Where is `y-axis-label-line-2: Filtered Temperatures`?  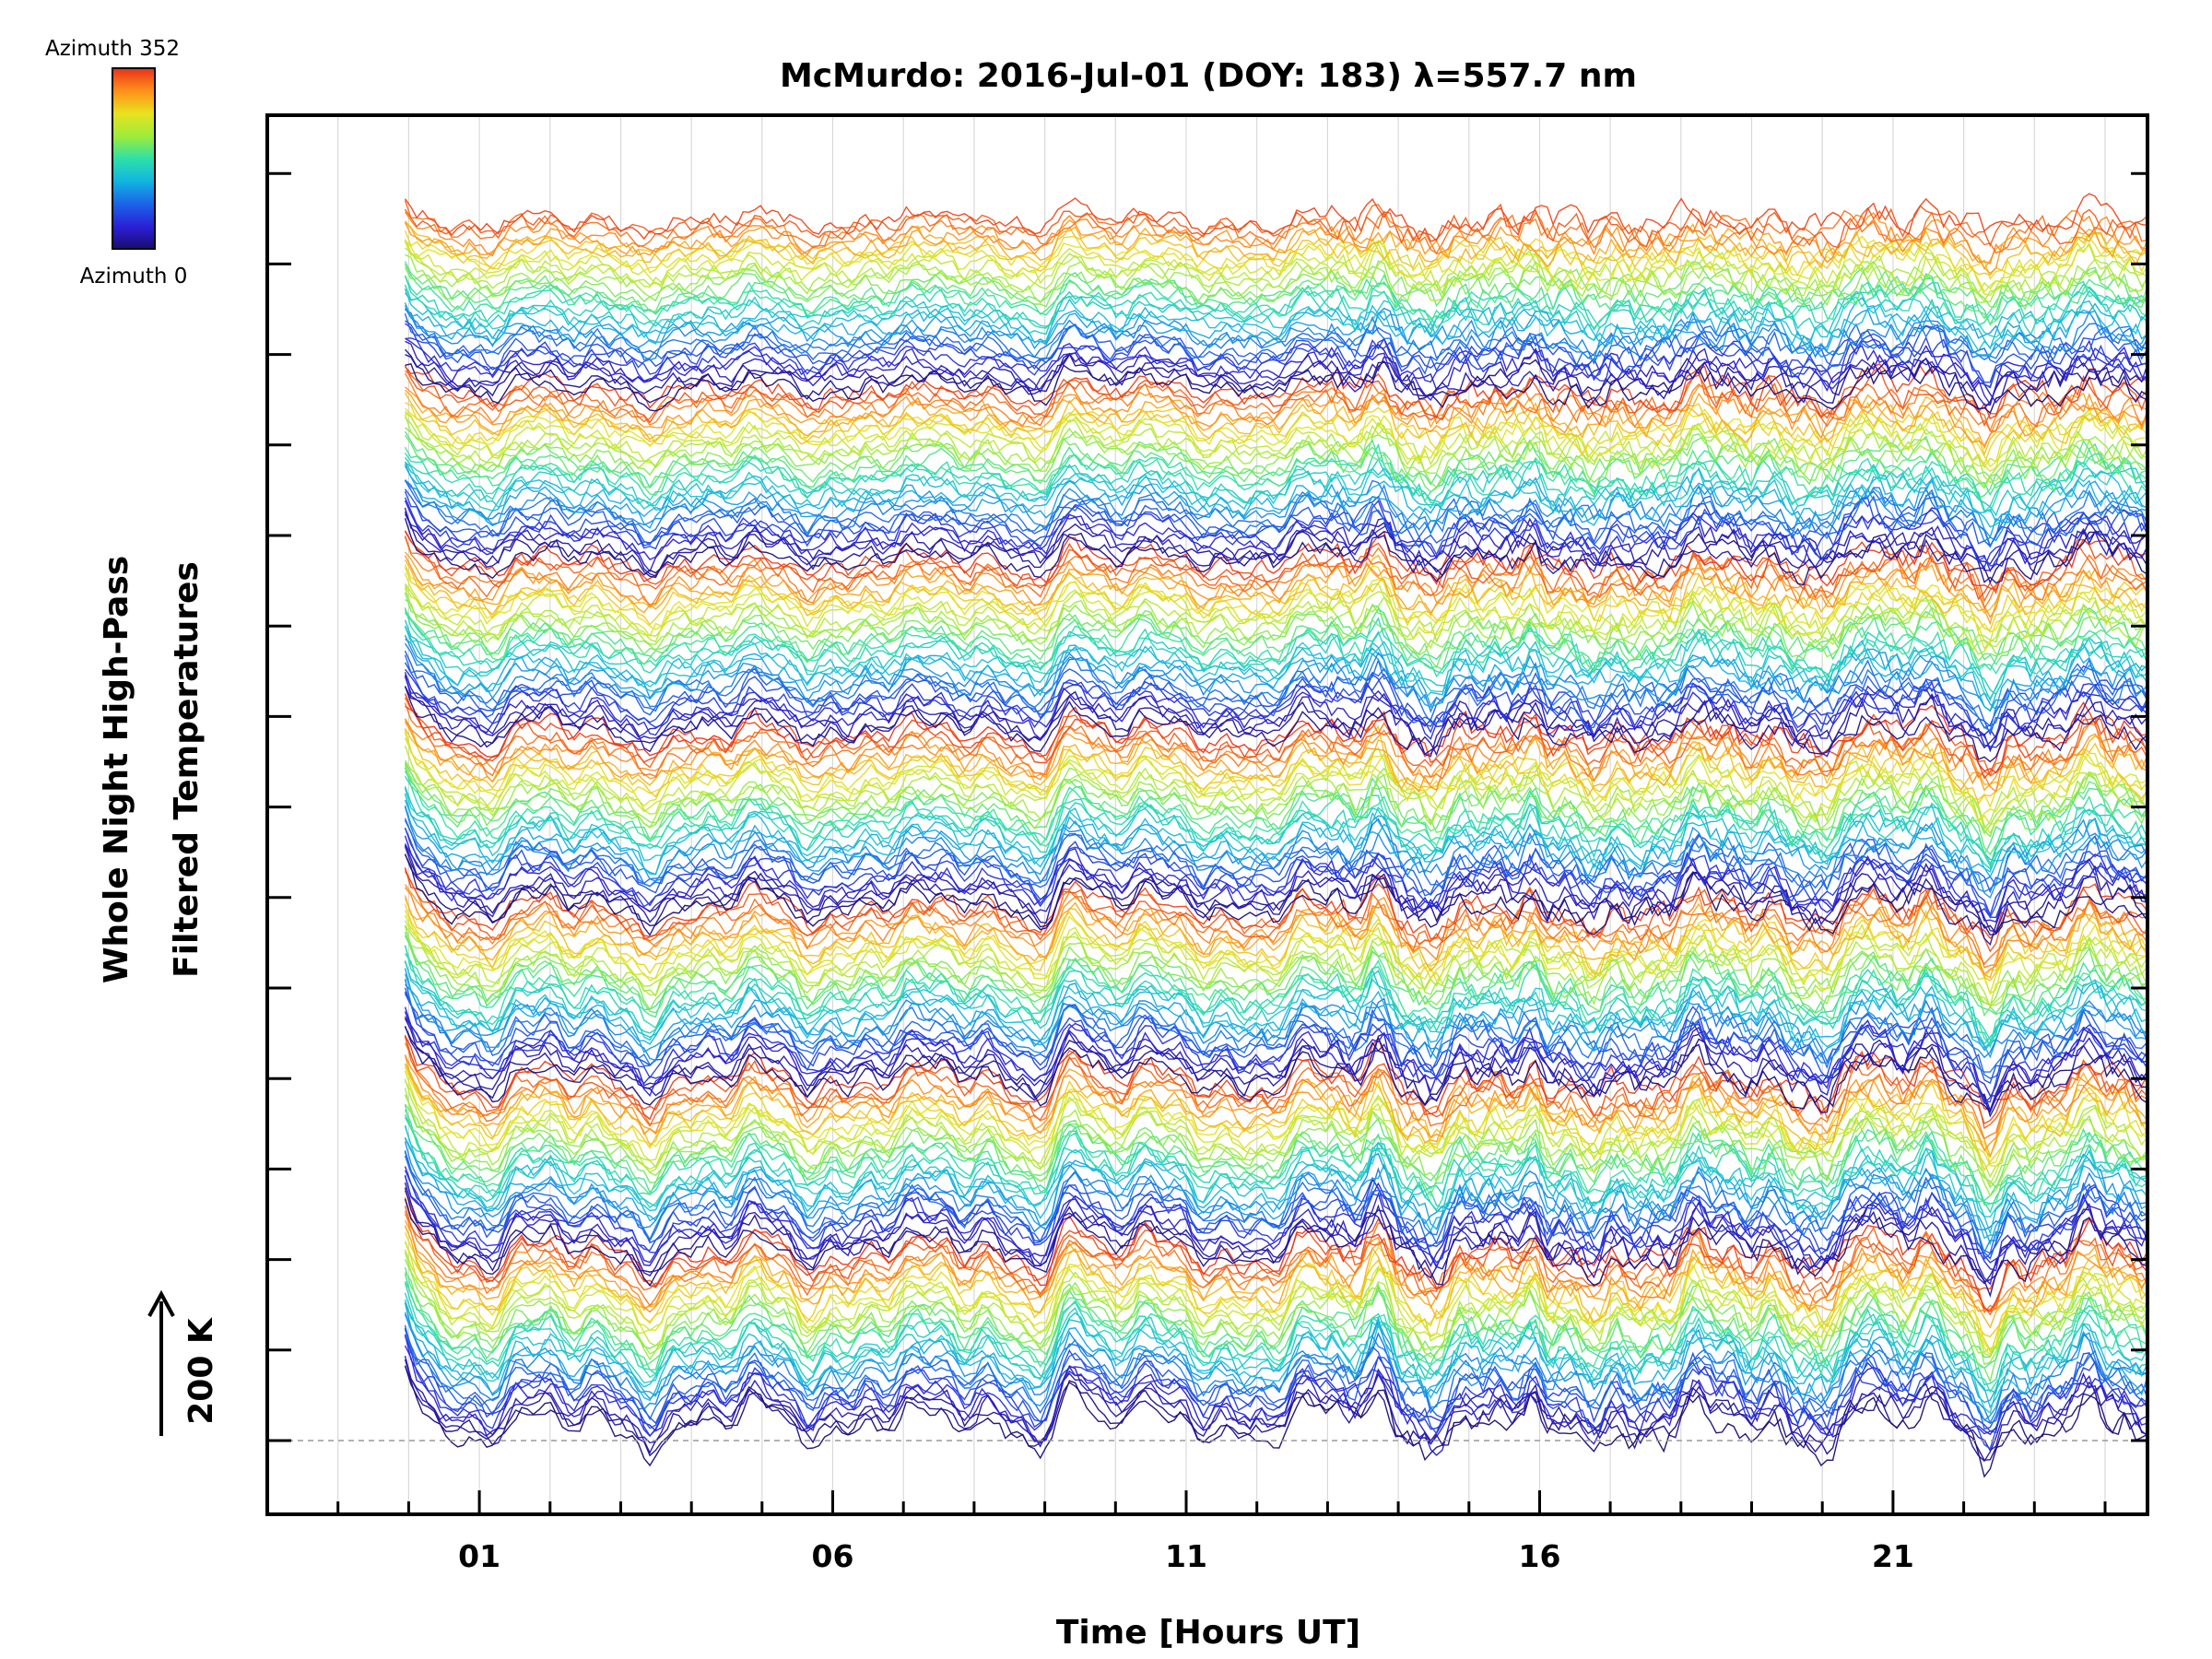 y-axis-label-line-2: Filtered Temperatures is located at coordinates (187, 769).